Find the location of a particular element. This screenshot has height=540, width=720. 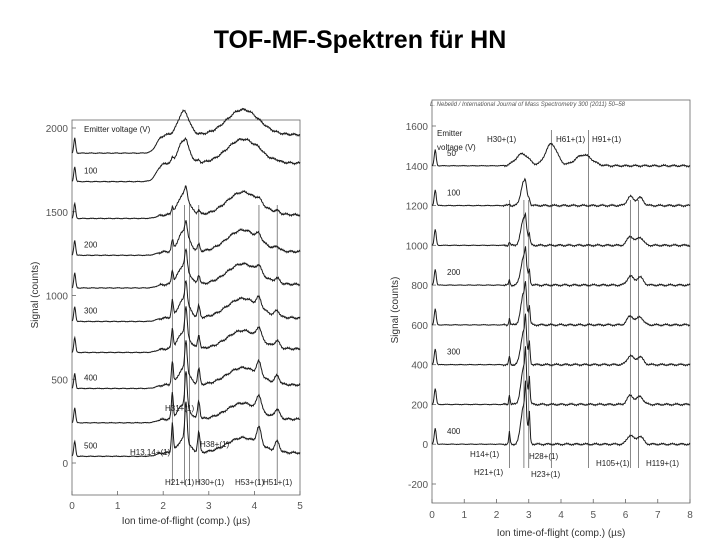

right-series-voltage-label: 50 is located at coordinates (451, 153).